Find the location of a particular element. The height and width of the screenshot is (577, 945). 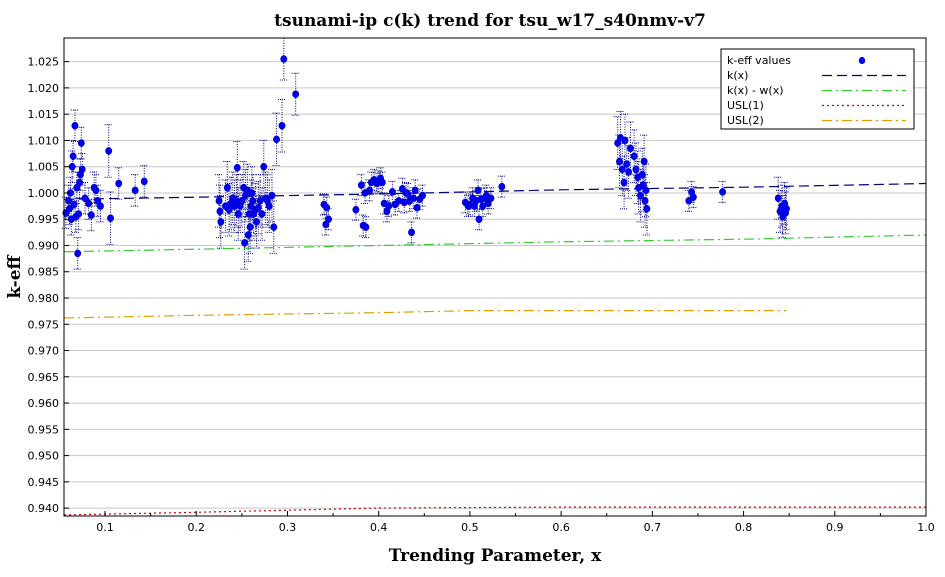

x-tick-label: 0.3 is located at coordinates (288, 527).